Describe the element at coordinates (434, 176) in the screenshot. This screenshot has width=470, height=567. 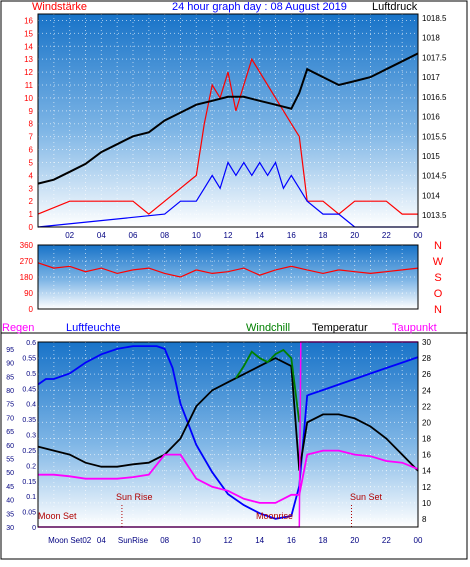
I see `y-right-tick-label: 1014.5` at that location.